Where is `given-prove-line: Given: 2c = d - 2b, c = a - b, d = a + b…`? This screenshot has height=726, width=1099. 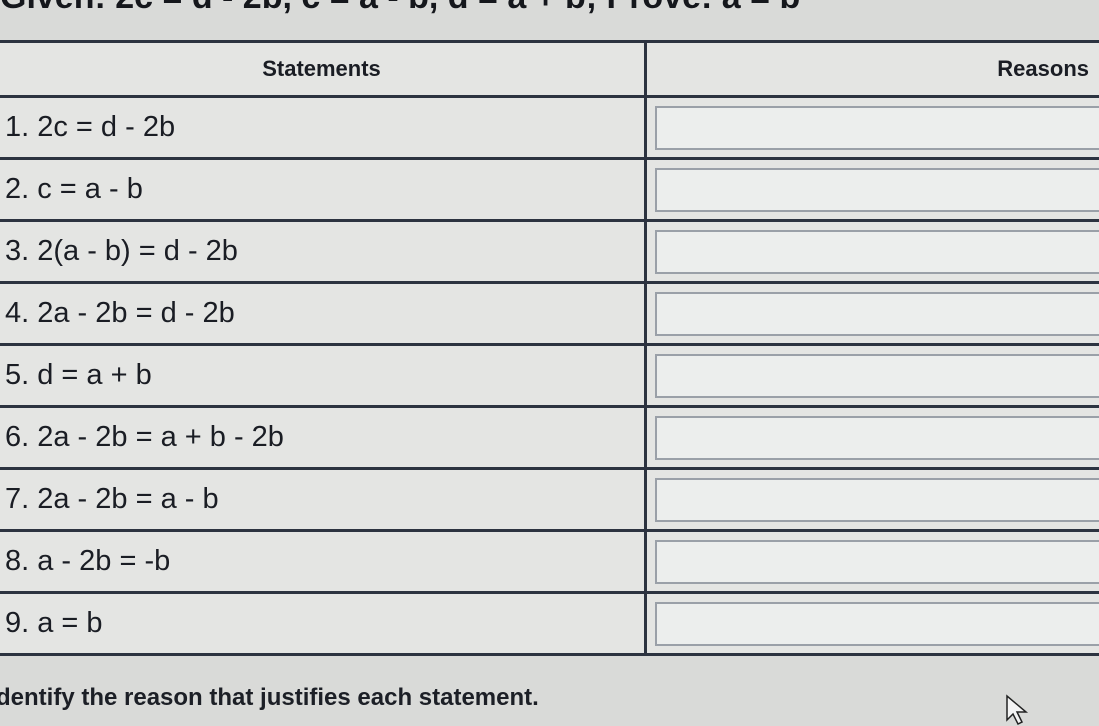 given-prove-line: Given: 2c = d - 2b, c = a - b, d = a + b… is located at coordinates (400, 8).